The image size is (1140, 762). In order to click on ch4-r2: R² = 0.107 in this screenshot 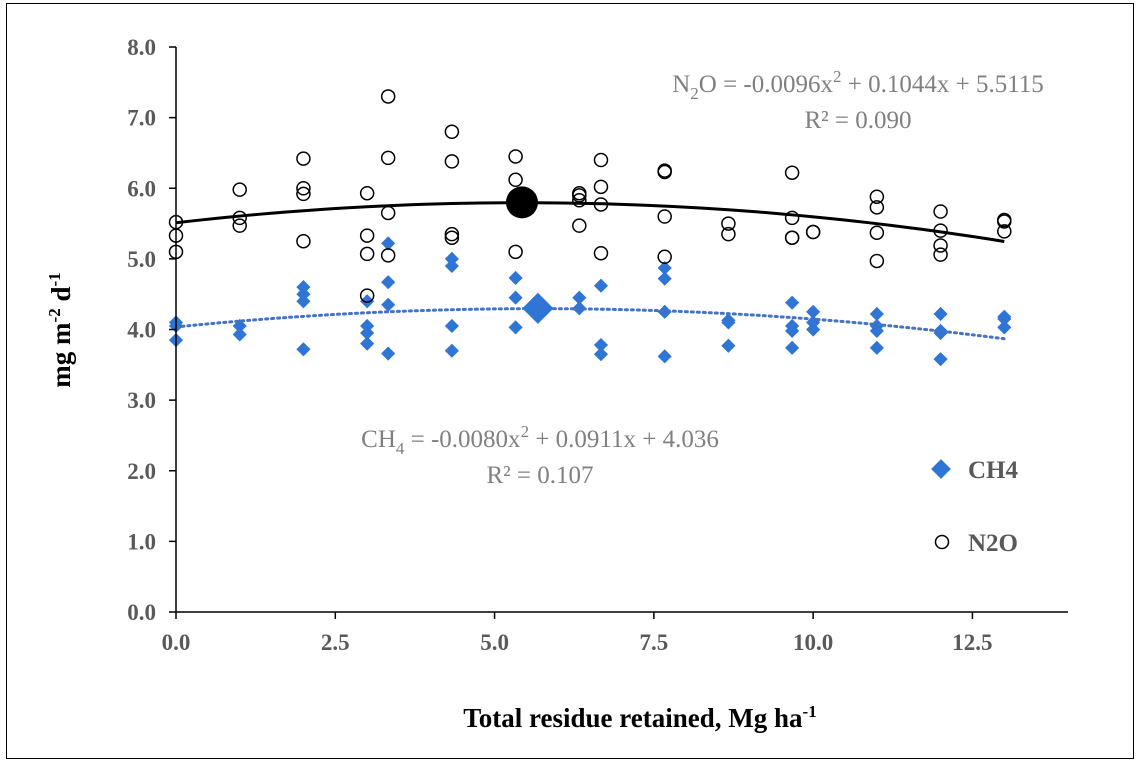, I will do `click(539, 475)`.